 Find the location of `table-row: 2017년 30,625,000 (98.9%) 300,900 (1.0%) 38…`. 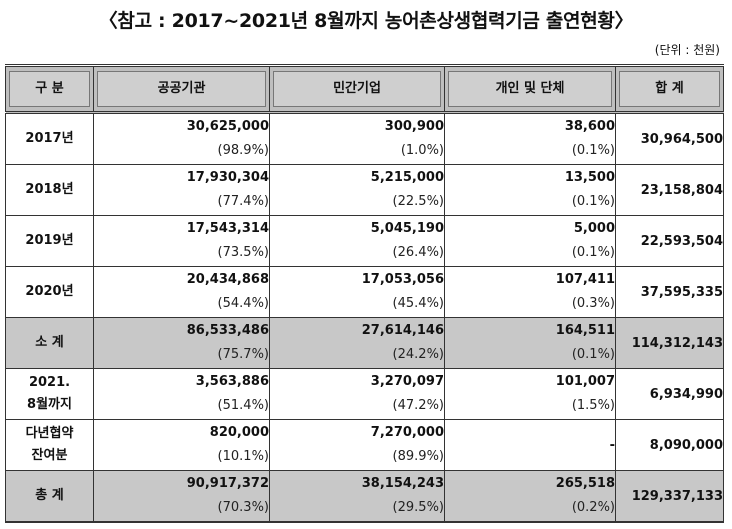

table-row: 2017년 30,625,000 (98.9%) 300,900 (1.0%) 38… is located at coordinates (364, 138).